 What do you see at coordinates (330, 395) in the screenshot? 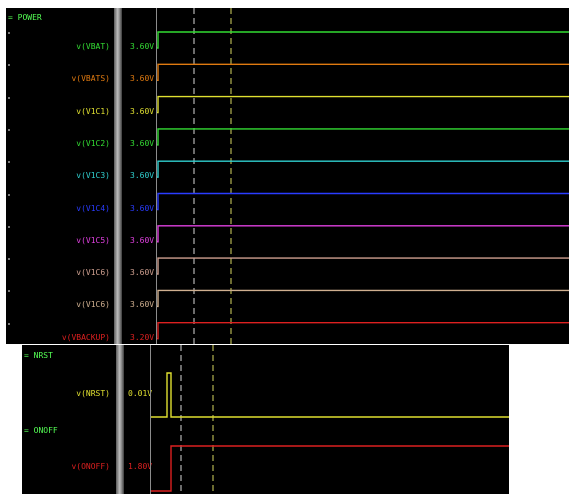
I see `waveform-nrst` at bounding box center [330, 395].